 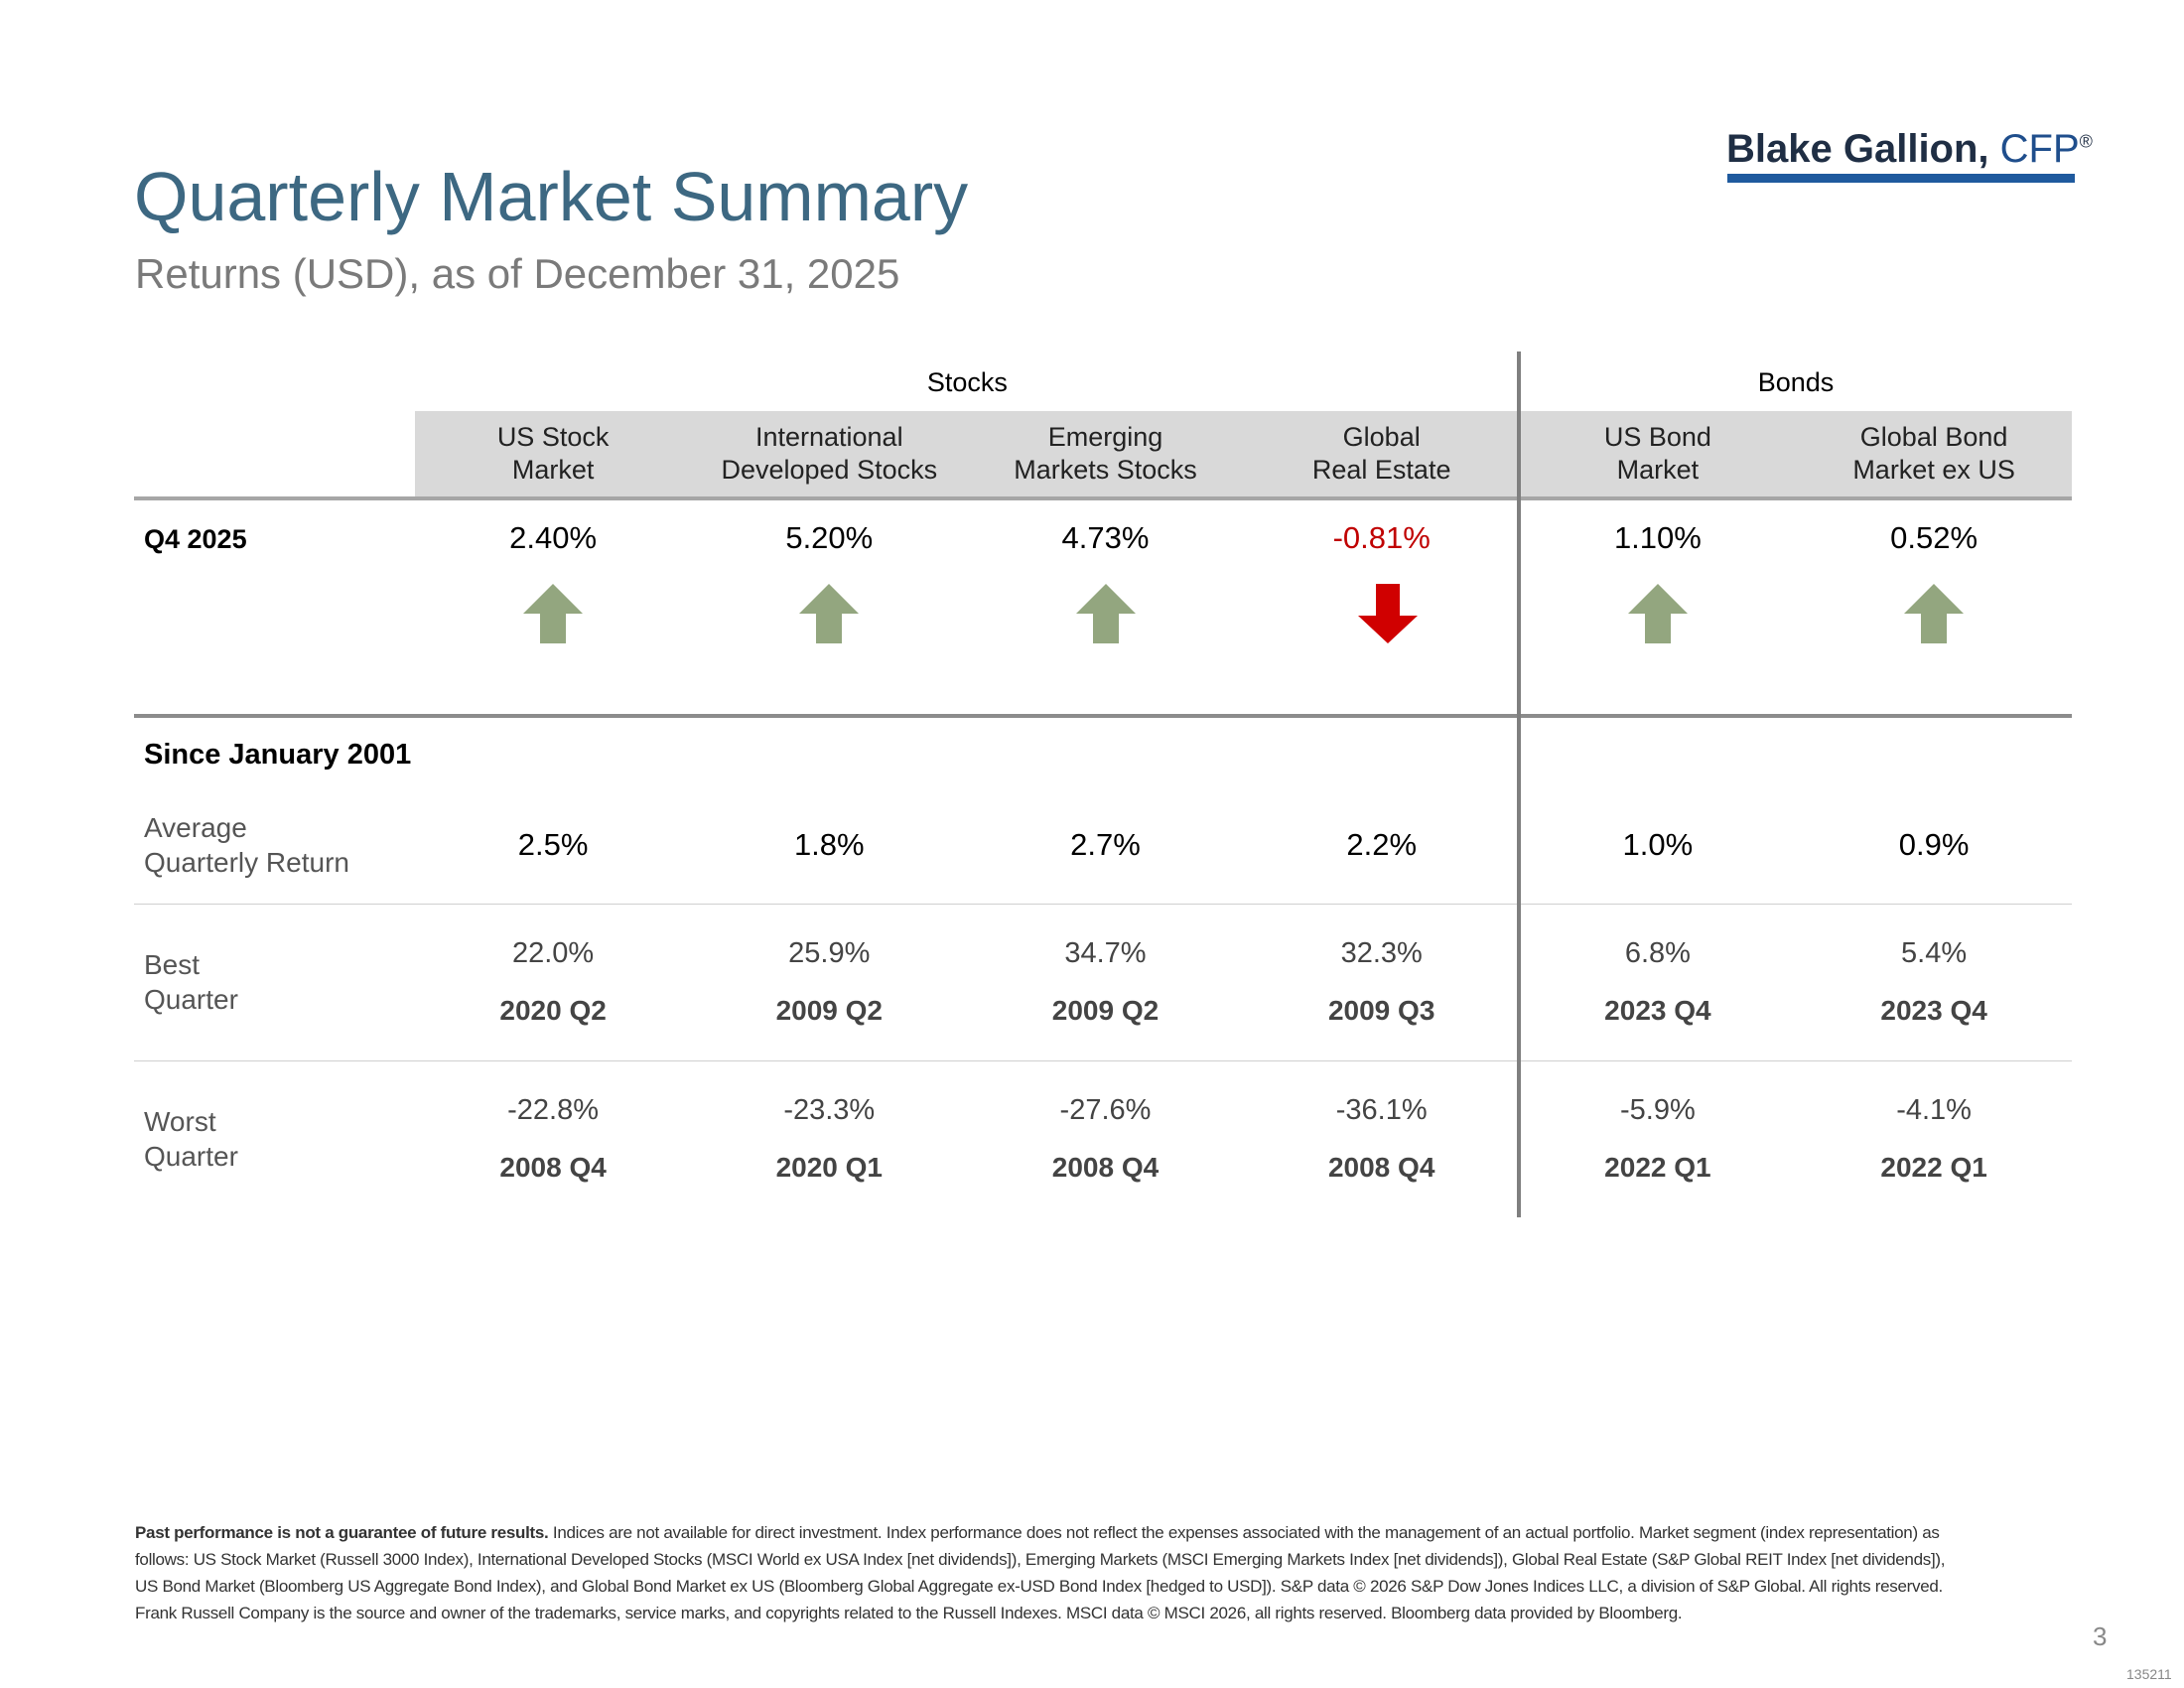 What do you see at coordinates (195, 827) in the screenshot?
I see `row-label: Average` at bounding box center [195, 827].